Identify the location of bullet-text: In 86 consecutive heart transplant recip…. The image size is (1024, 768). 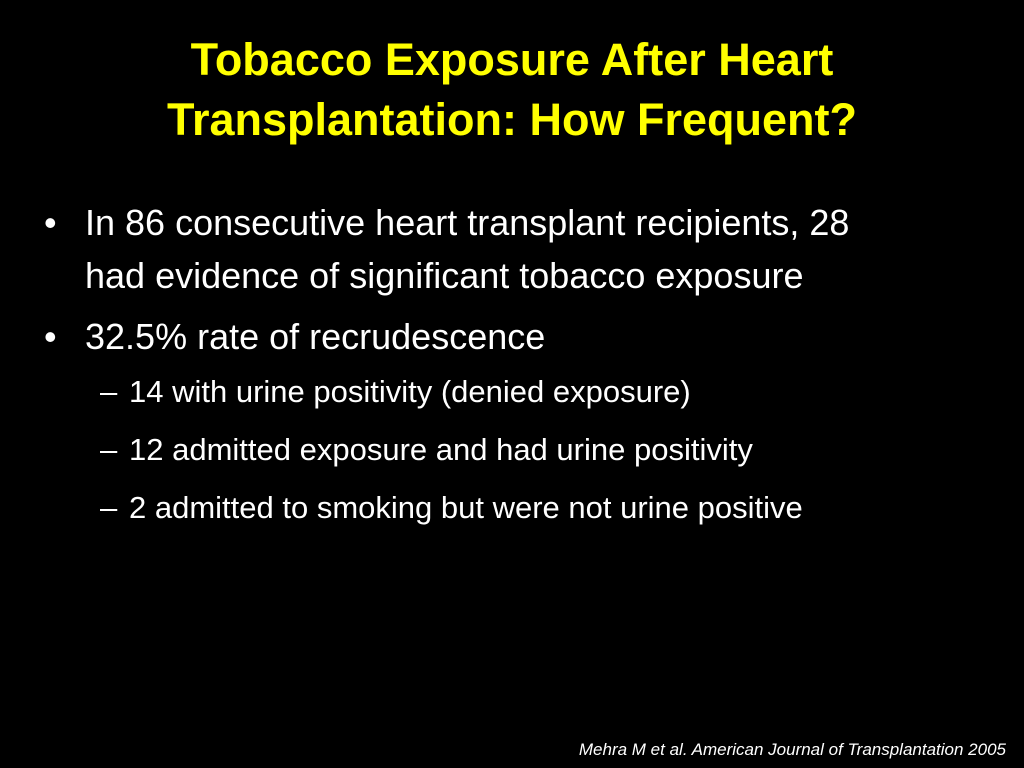
(467, 249).